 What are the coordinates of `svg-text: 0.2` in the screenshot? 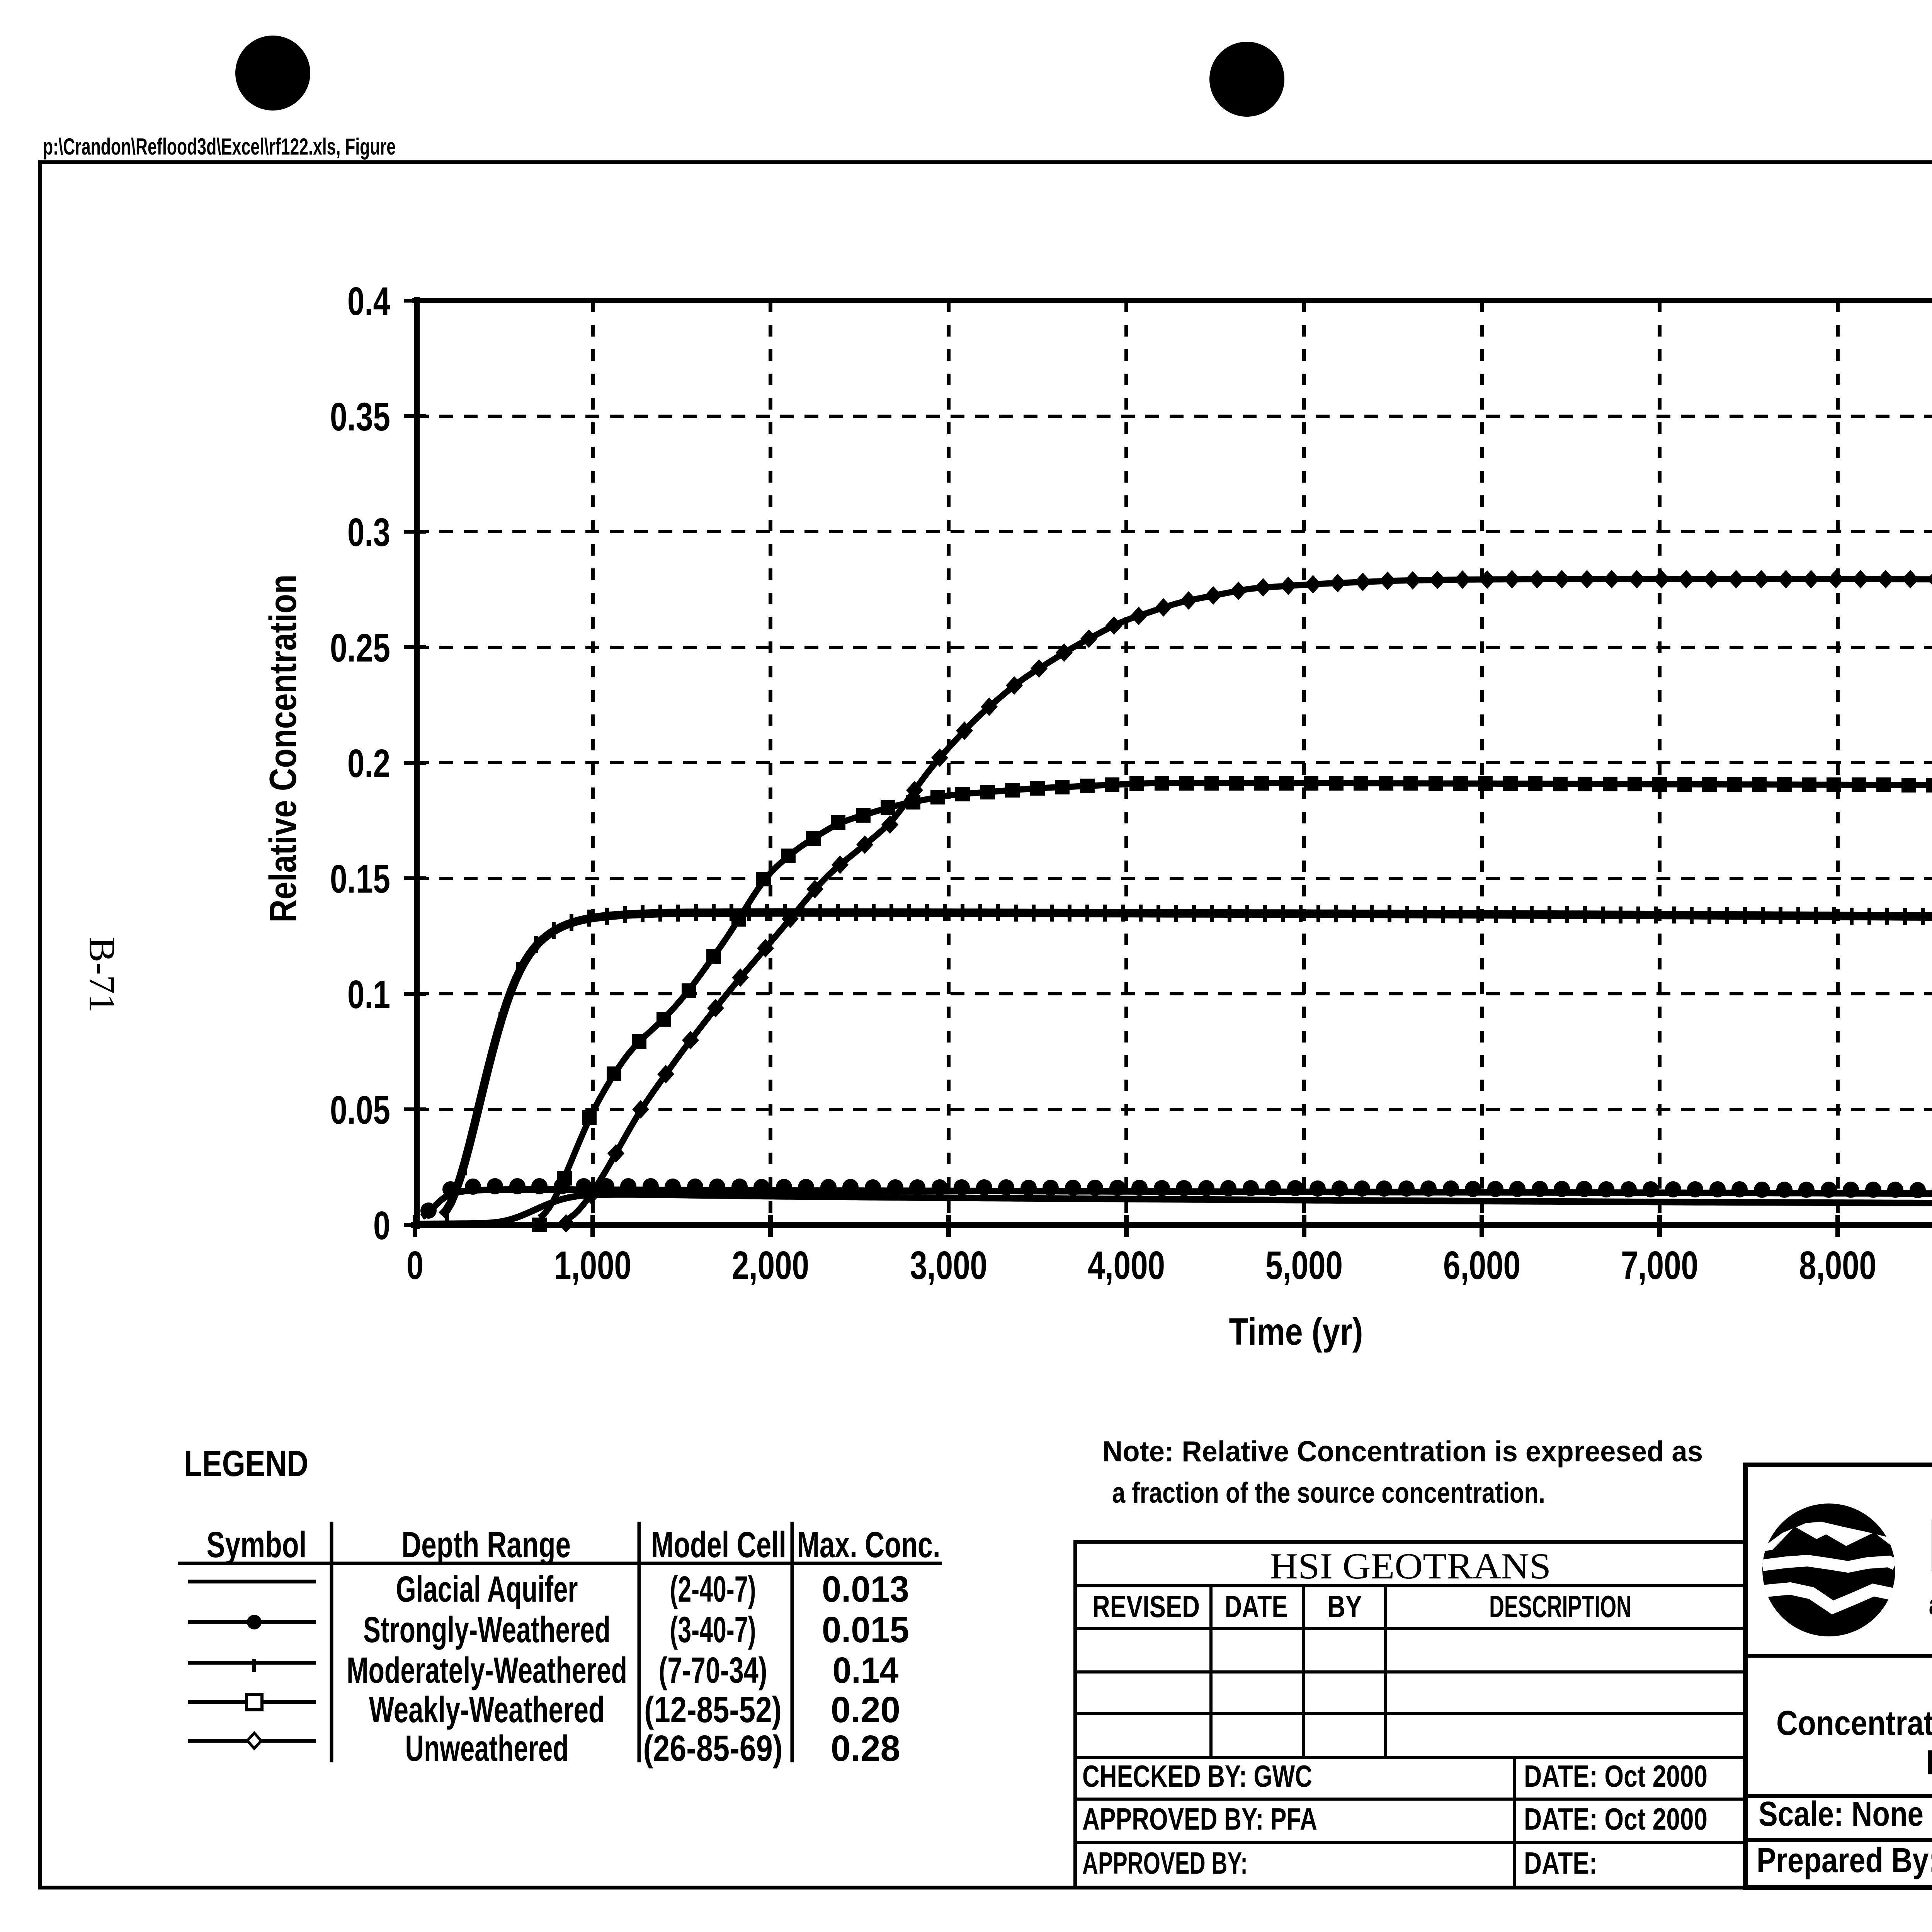 It's located at (369, 763).